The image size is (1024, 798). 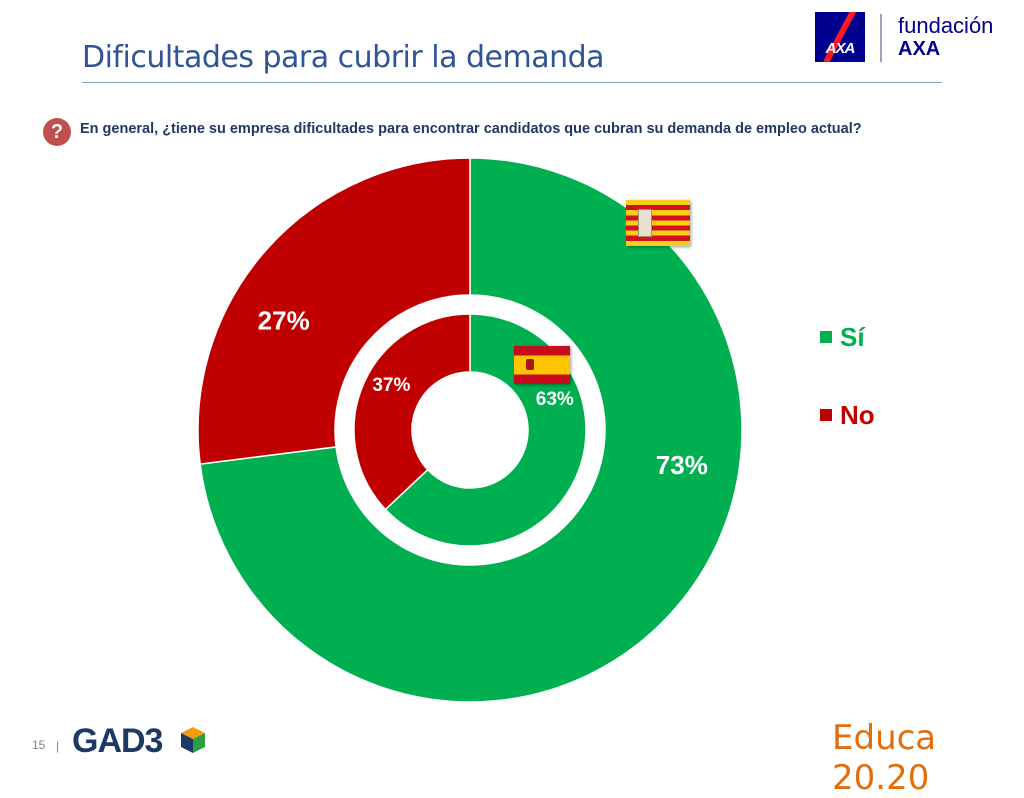 I want to click on data-label-inner-si: 63%, so click(x=555, y=399).